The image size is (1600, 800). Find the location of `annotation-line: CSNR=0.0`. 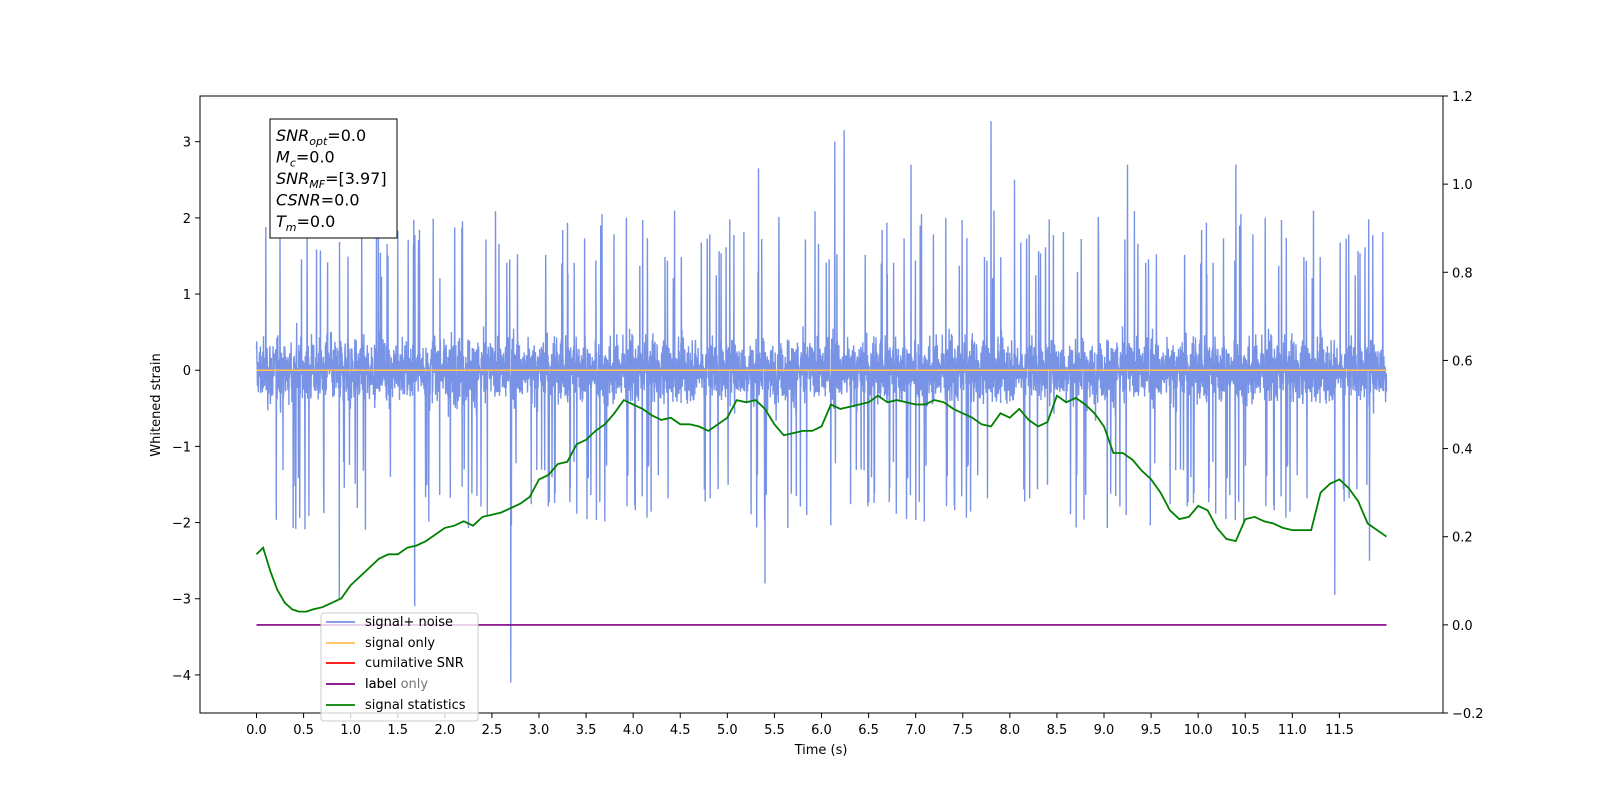

annotation-line: CSNR=0.0 is located at coordinates (318, 200).